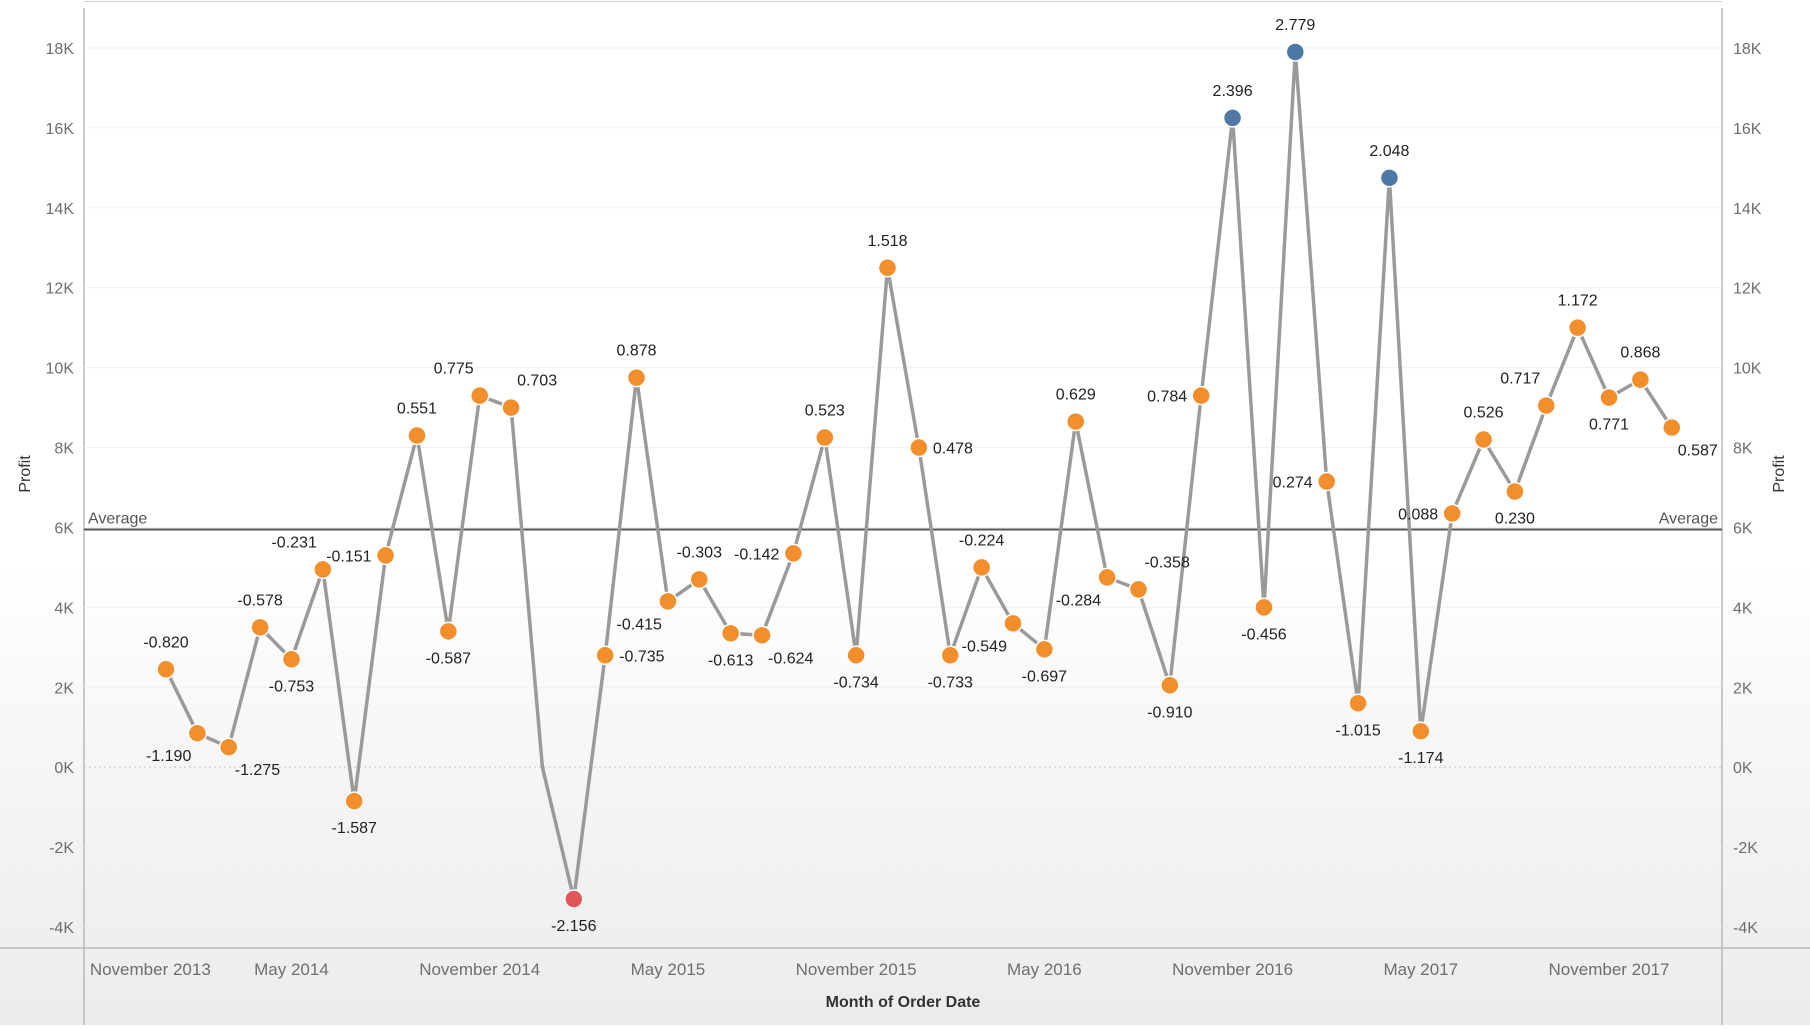  What do you see at coordinates (1389, 151) in the screenshot?
I see `data-label: 2.048` at bounding box center [1389, 151].